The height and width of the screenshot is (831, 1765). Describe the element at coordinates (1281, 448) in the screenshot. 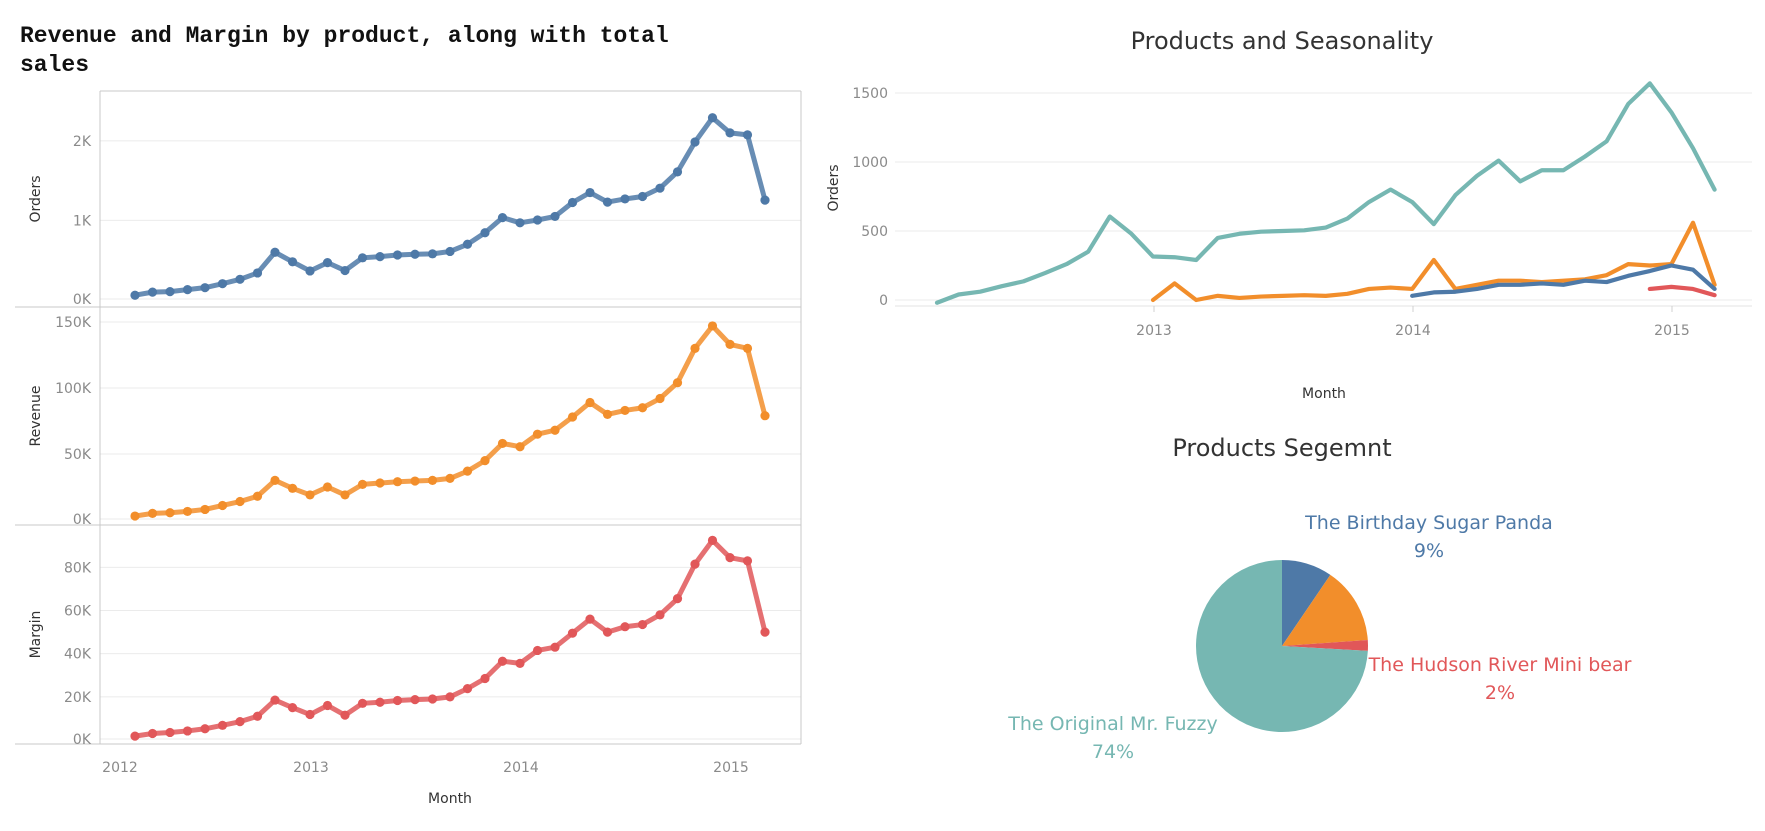

I see `segment-chart-title: Products Segemnt` at that location.